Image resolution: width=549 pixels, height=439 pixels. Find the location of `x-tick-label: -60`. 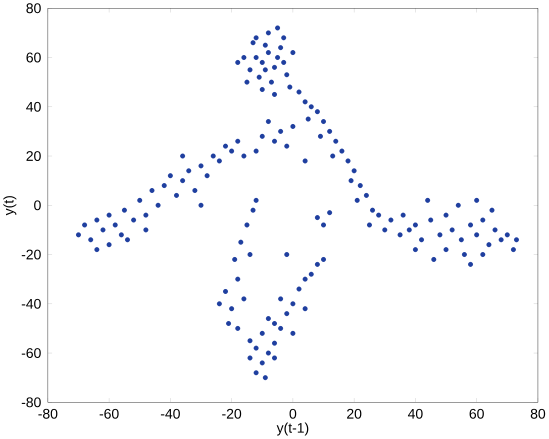

x-tick-label: -60 is located at coordinates (109, 413).